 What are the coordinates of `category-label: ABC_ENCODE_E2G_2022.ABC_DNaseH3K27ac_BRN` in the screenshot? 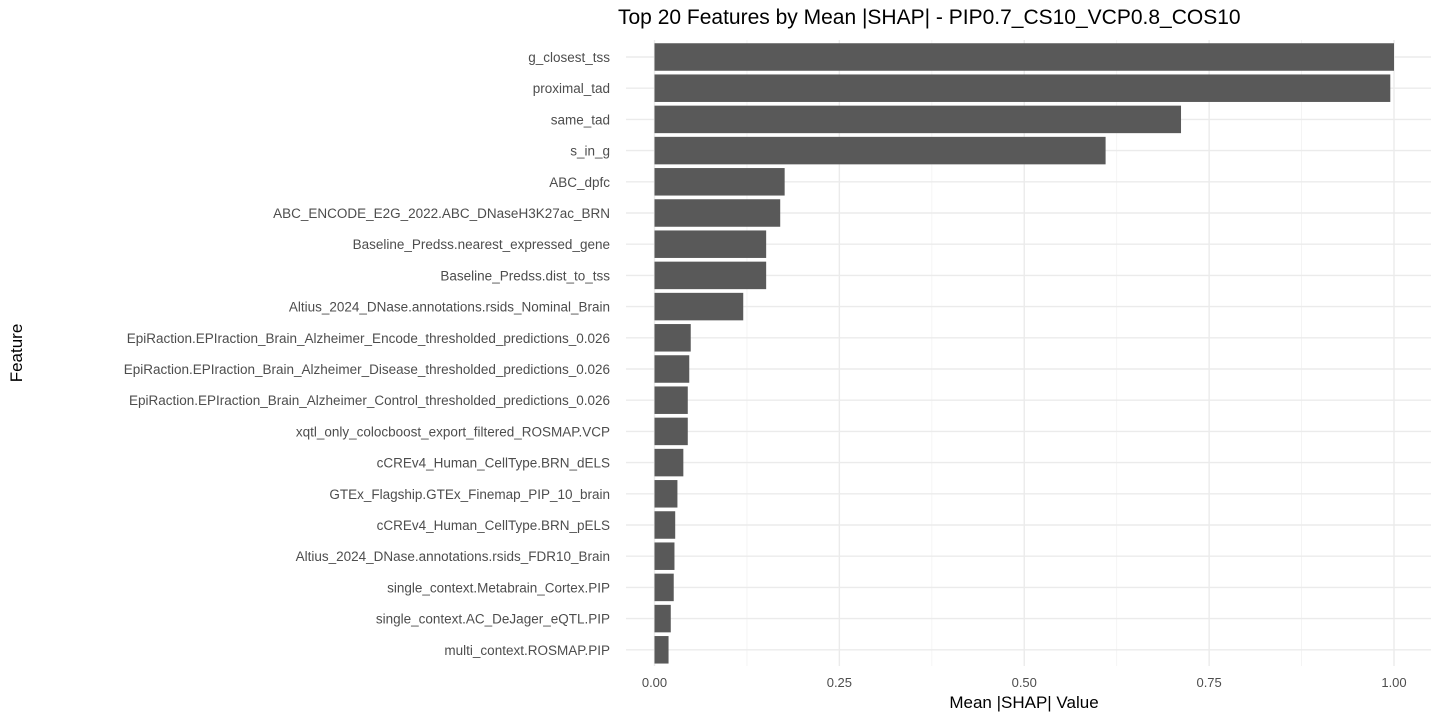 It's located at (441, 213).